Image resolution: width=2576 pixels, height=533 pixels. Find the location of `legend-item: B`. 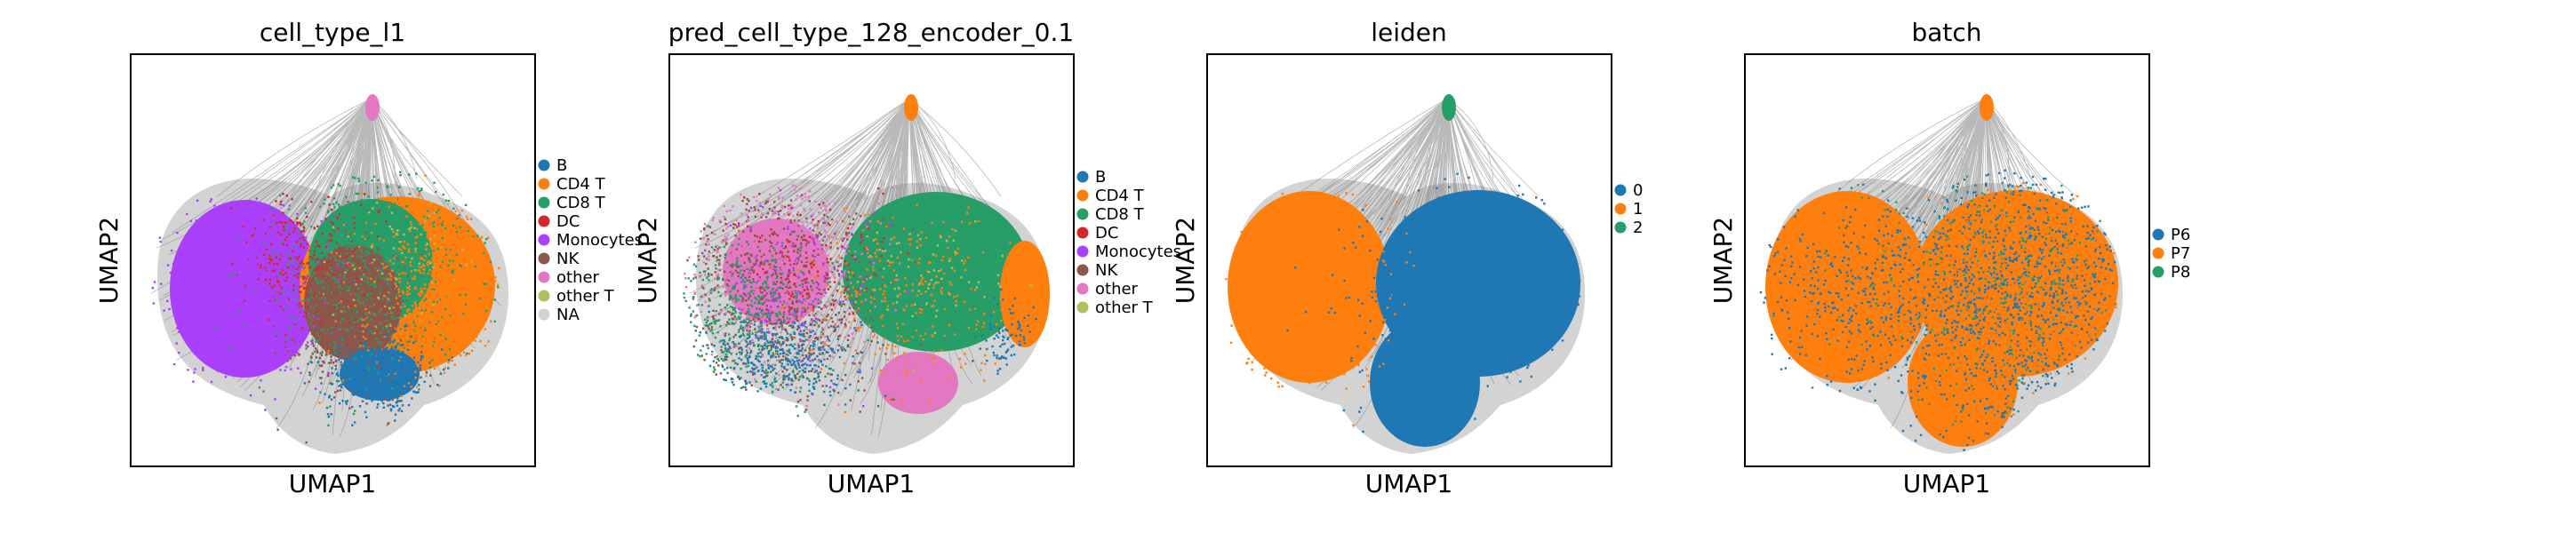

legend-item: B is located at coordinates (1091, 177).